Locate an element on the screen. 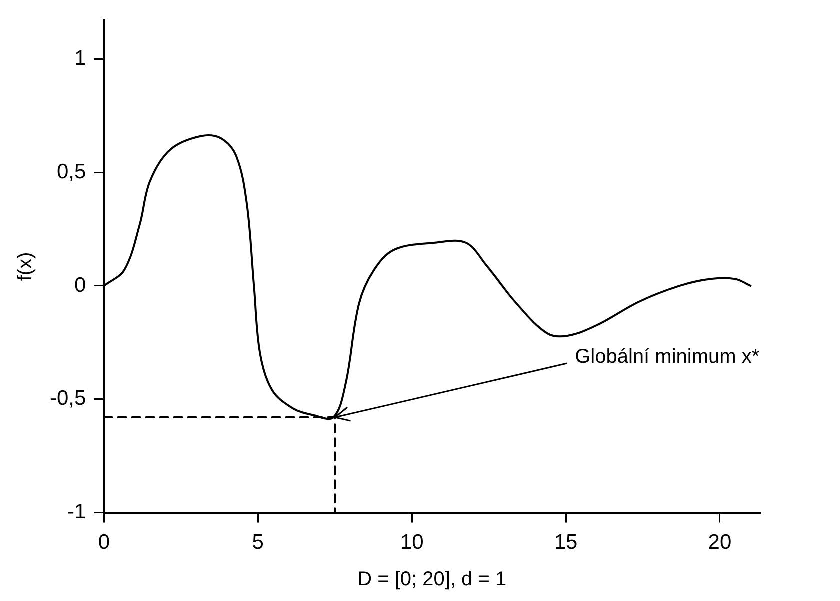  x-axis-title: D = [0; 20], d = 1 is located at coordinates (432, 579).